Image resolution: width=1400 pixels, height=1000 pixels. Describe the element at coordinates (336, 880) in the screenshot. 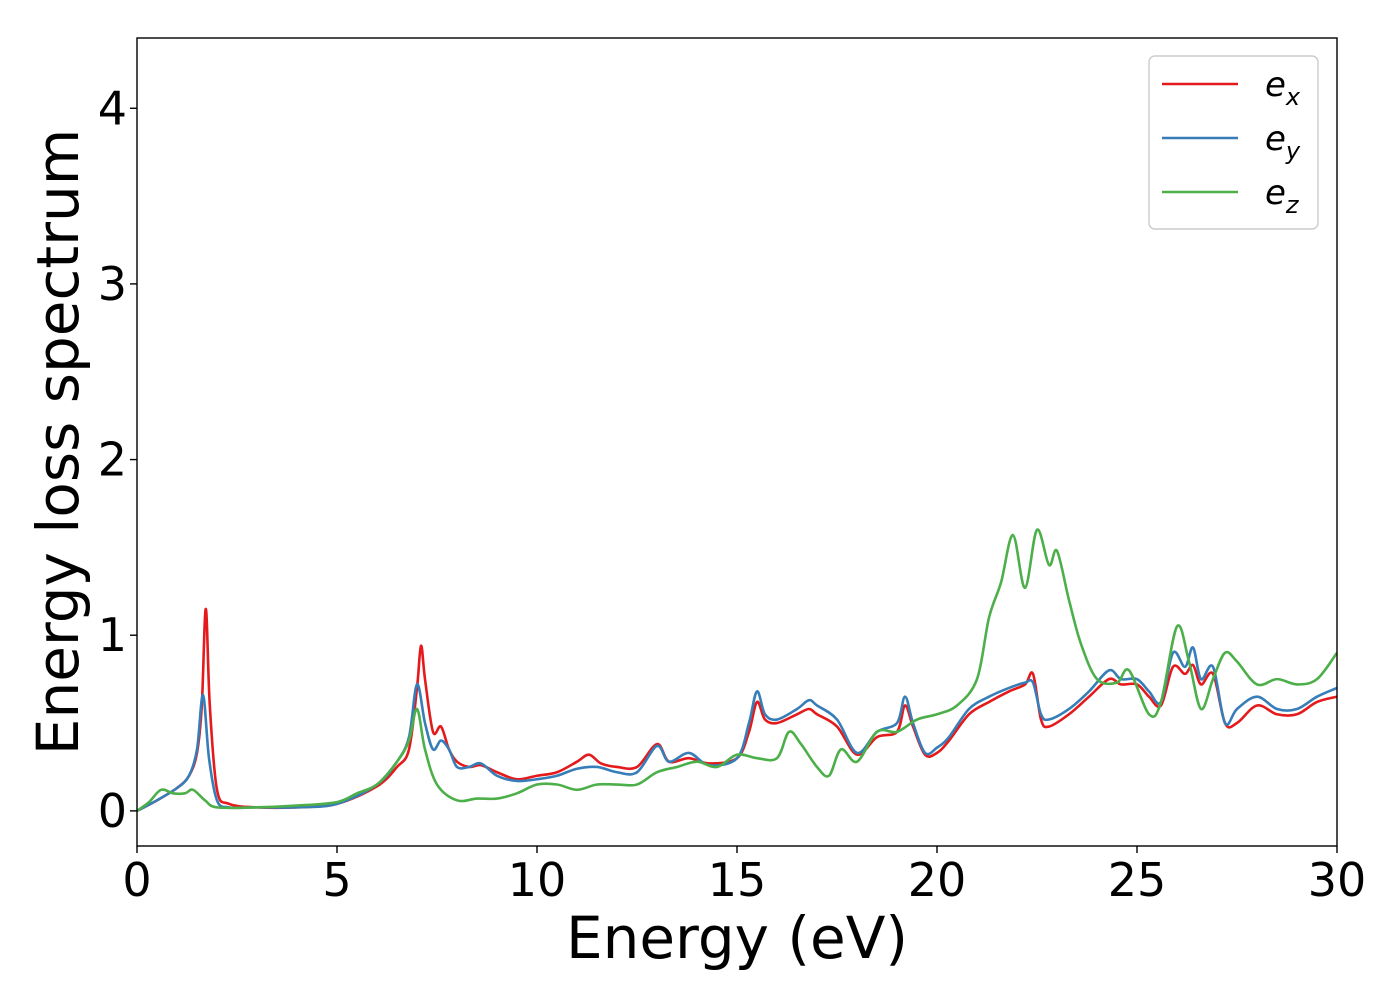

I see `x-tick-label: 5` at that location.